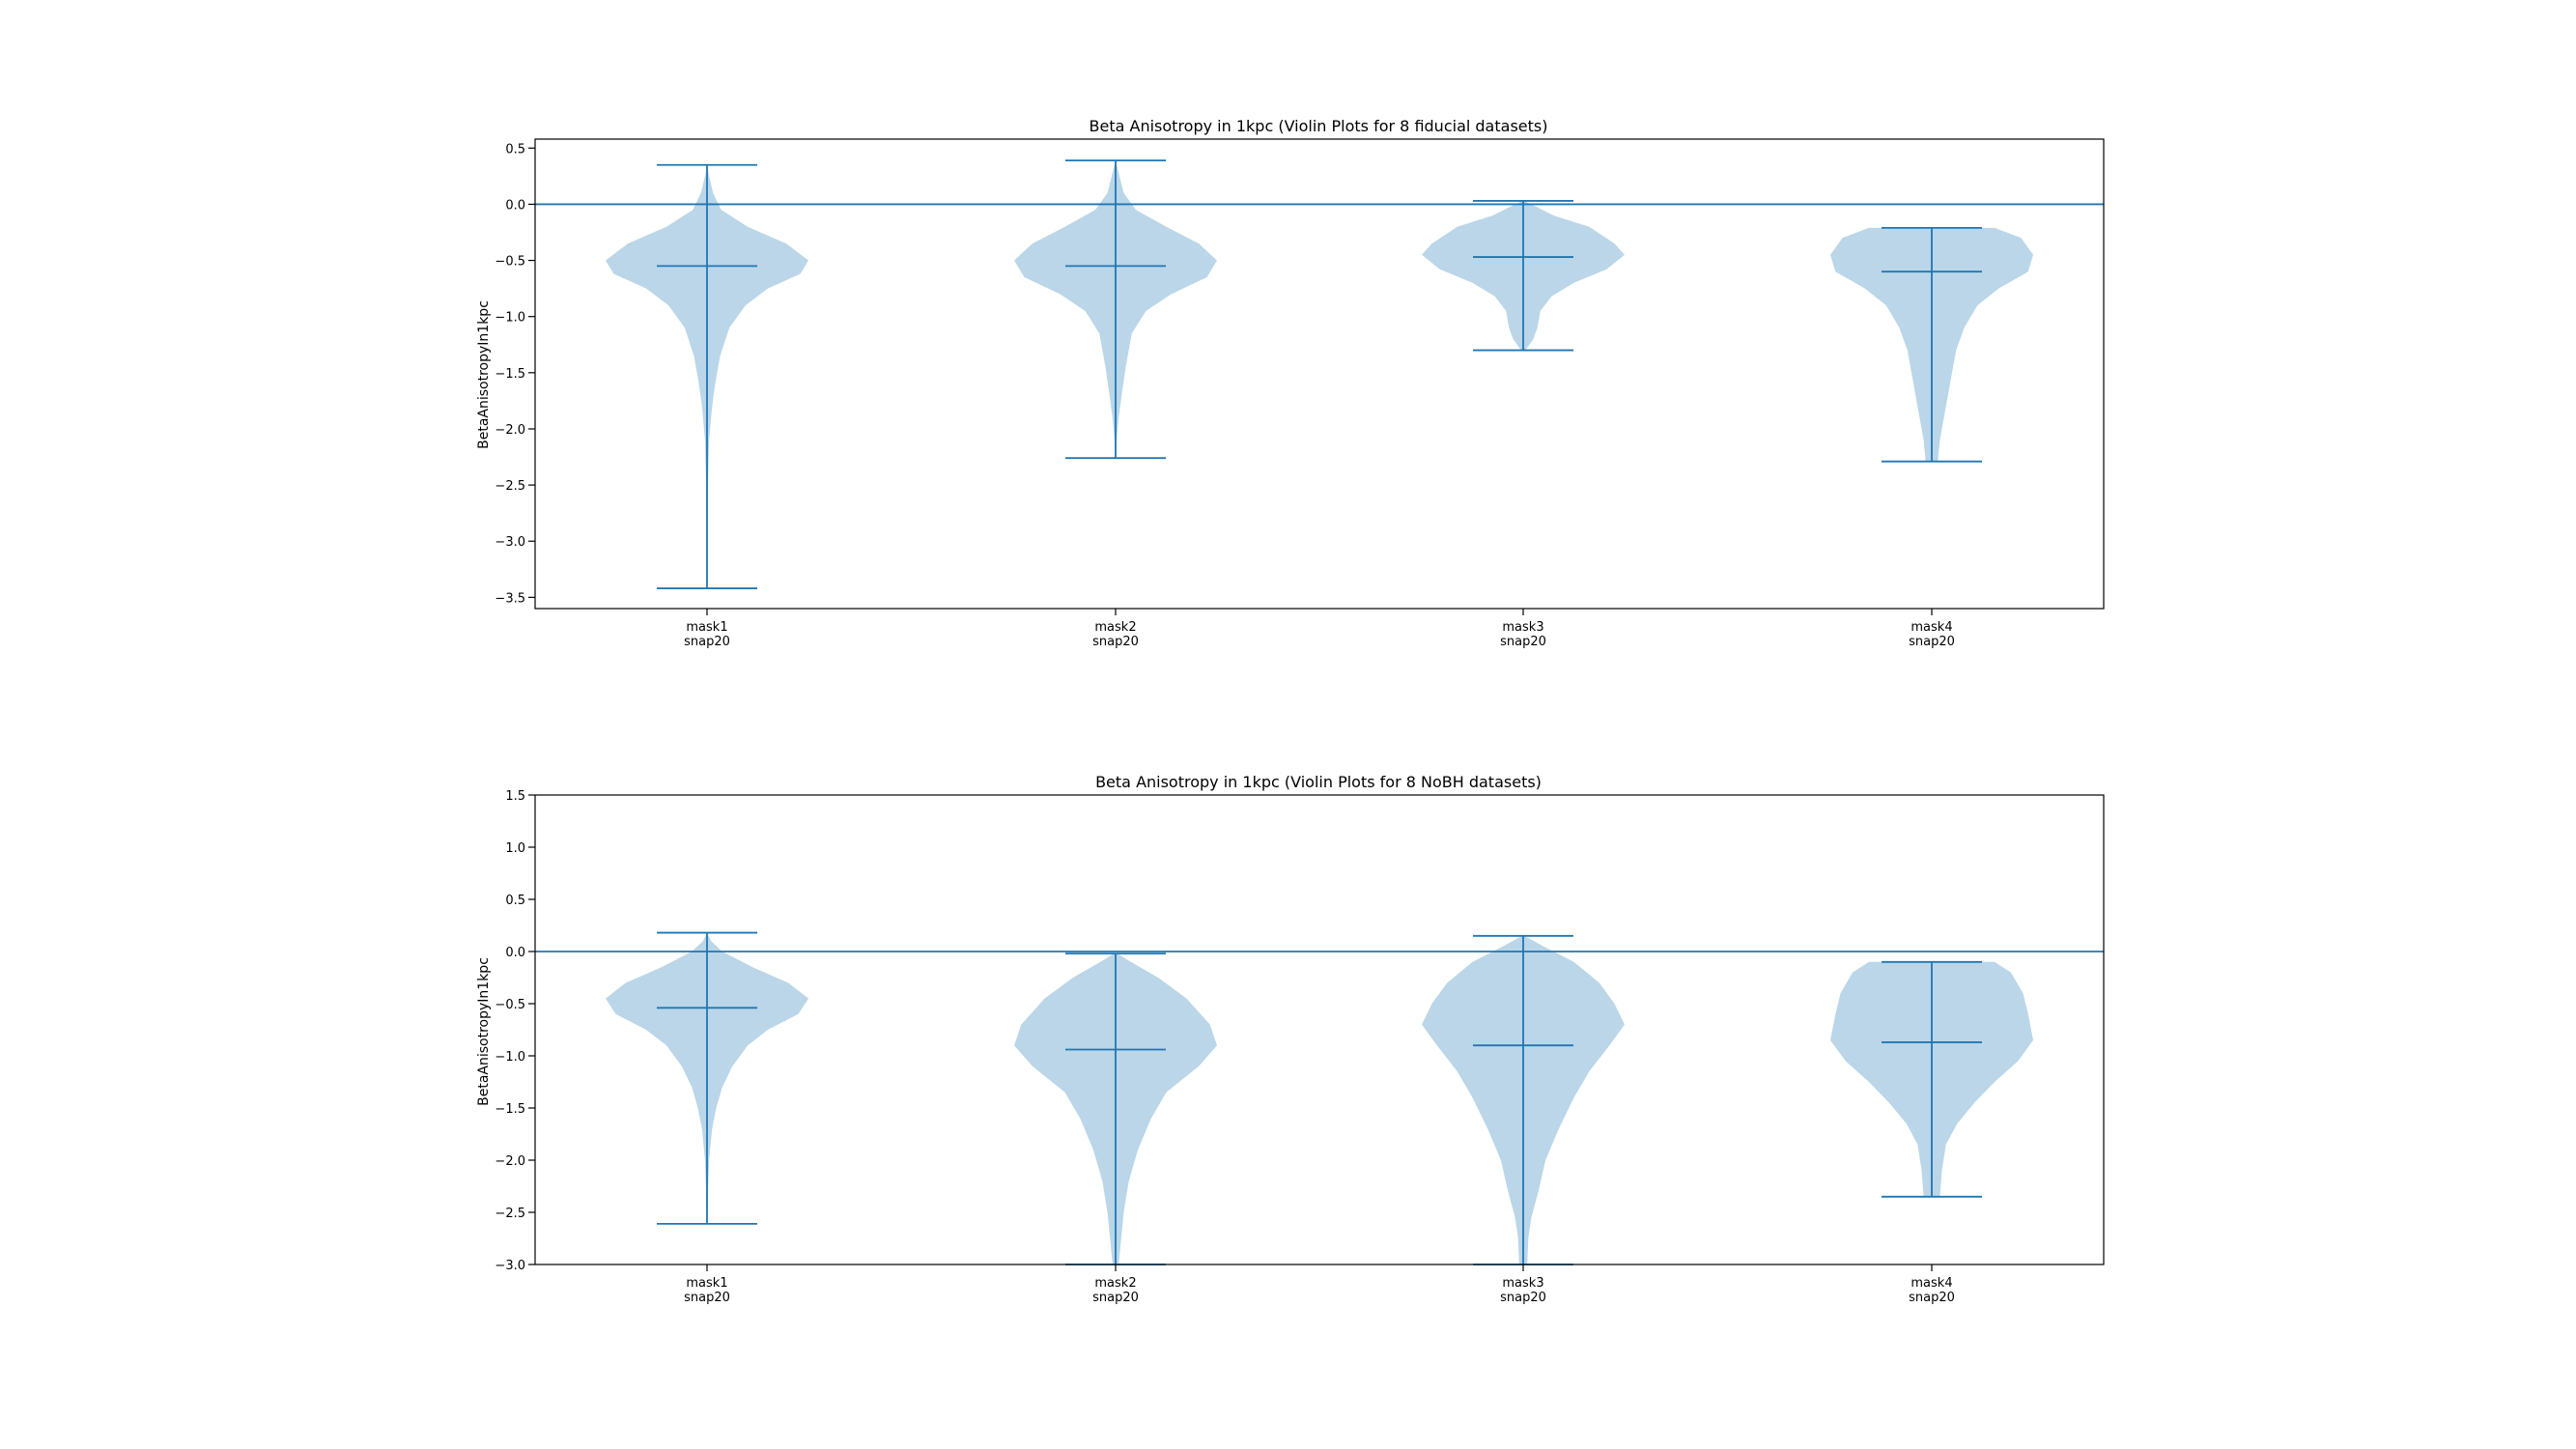 The image size is (2576, 1449). What do you see at coordinates (515, 848) in the screenshot?
I see `y-tick-label: 1.0` at bounding box center [515, 848].